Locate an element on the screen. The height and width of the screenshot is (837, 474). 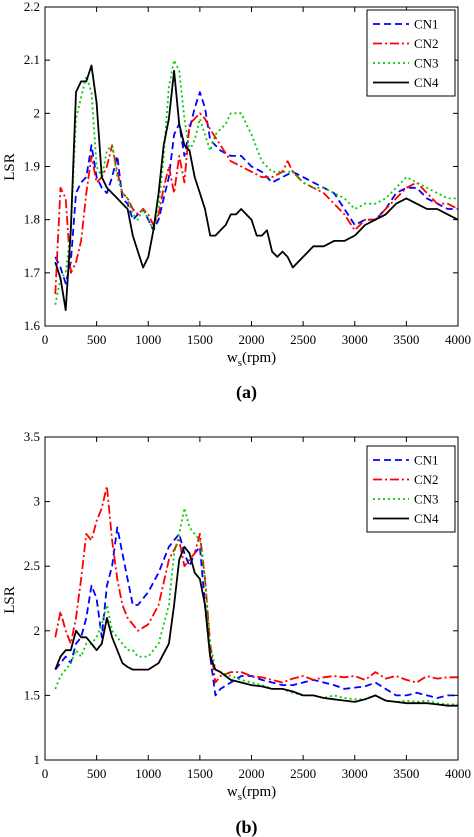
y-tick-label: 1.9 is located at coordinates (32, 166).